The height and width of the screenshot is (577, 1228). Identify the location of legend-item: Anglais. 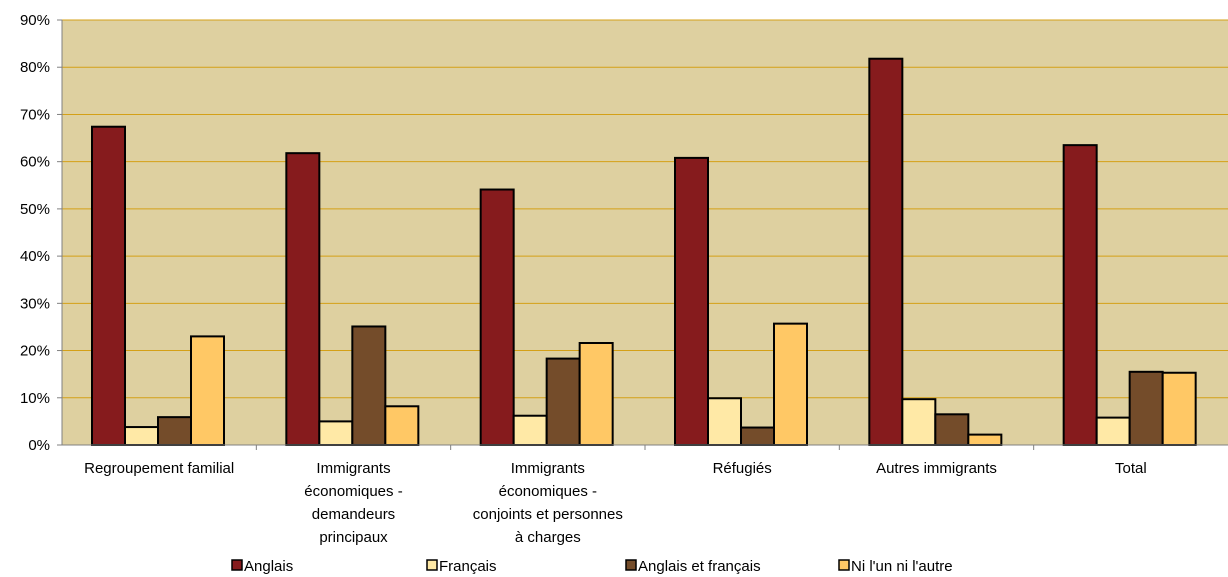
(262, 566).